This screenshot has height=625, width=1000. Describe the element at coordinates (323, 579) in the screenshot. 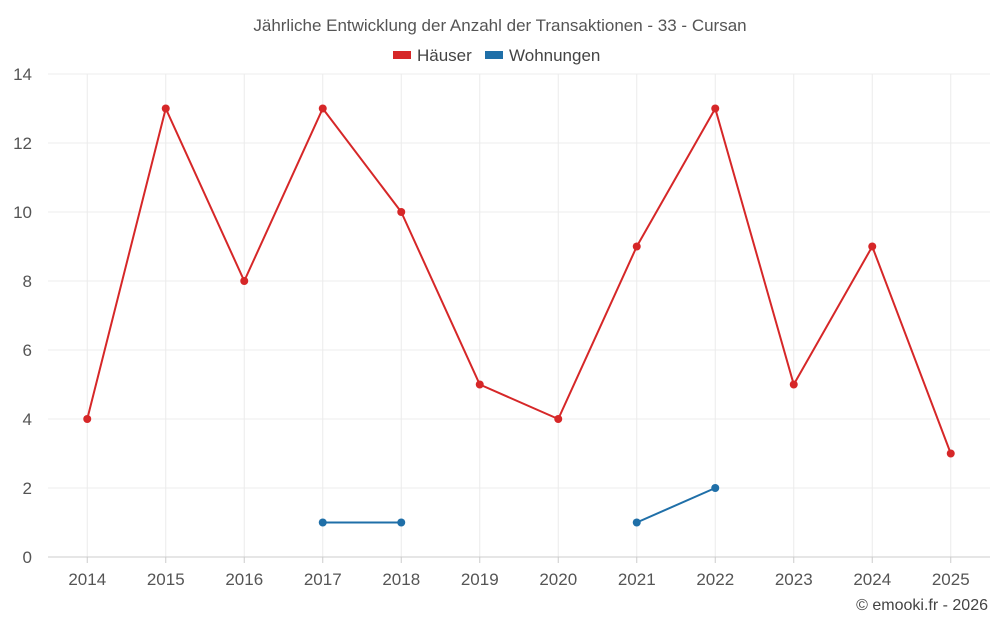

I see `x-tick-label: 2017` at that location.